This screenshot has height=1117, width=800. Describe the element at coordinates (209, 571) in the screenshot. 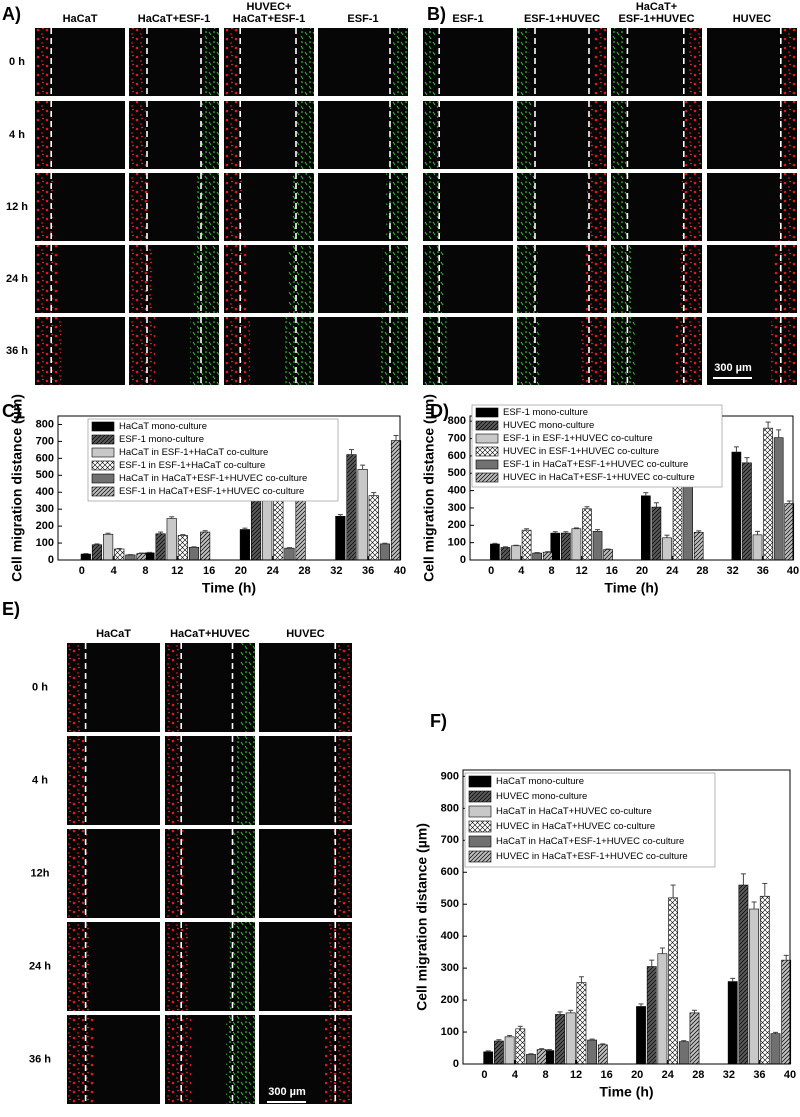

I see `x-tick-label: 16` at that location.